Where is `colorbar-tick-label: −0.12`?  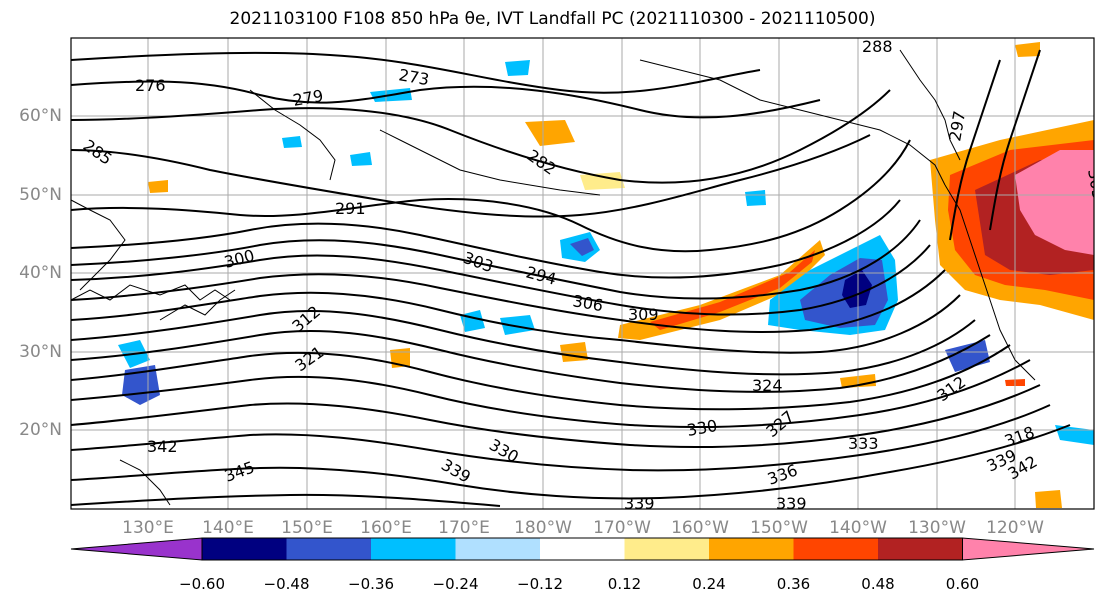 colorbar-tick-label: −0.12 is located at coordinates (540, 584).